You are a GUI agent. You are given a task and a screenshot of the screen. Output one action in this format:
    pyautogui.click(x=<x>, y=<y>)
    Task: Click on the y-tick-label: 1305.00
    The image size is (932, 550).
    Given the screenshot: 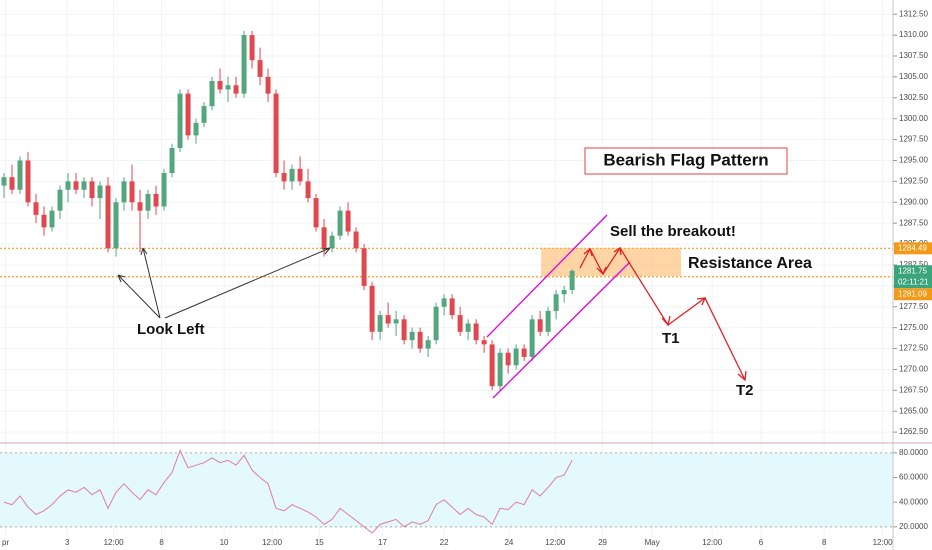 What is the action you would take?
    pyautogui.click(x=913, y=76)
    